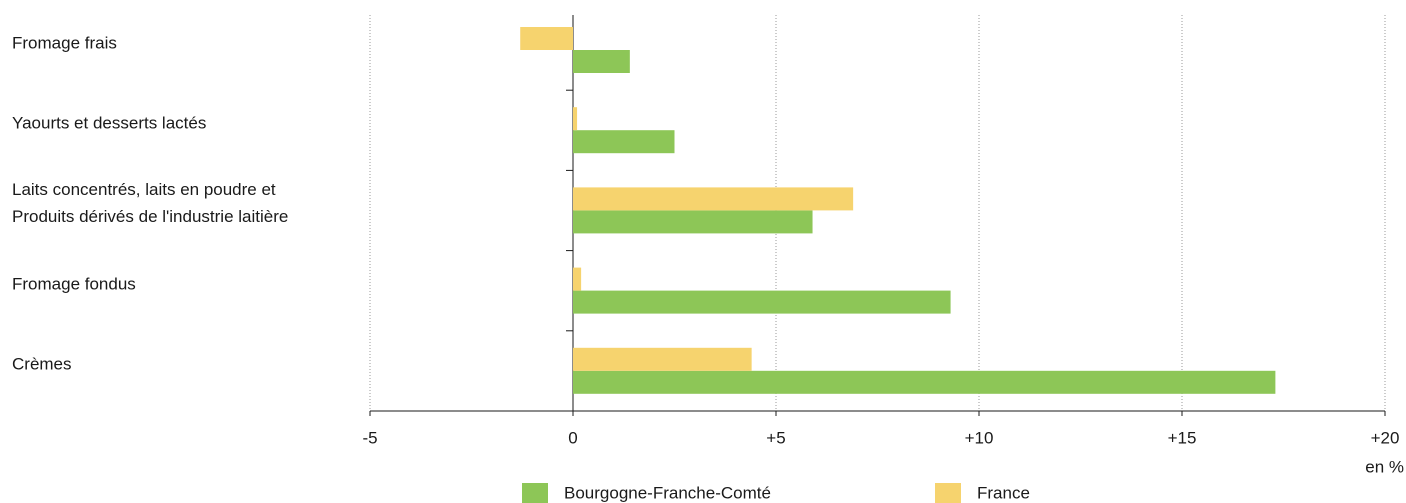  I want to click on category-label: Yaourts et desserts lactés, so click(109, 123).